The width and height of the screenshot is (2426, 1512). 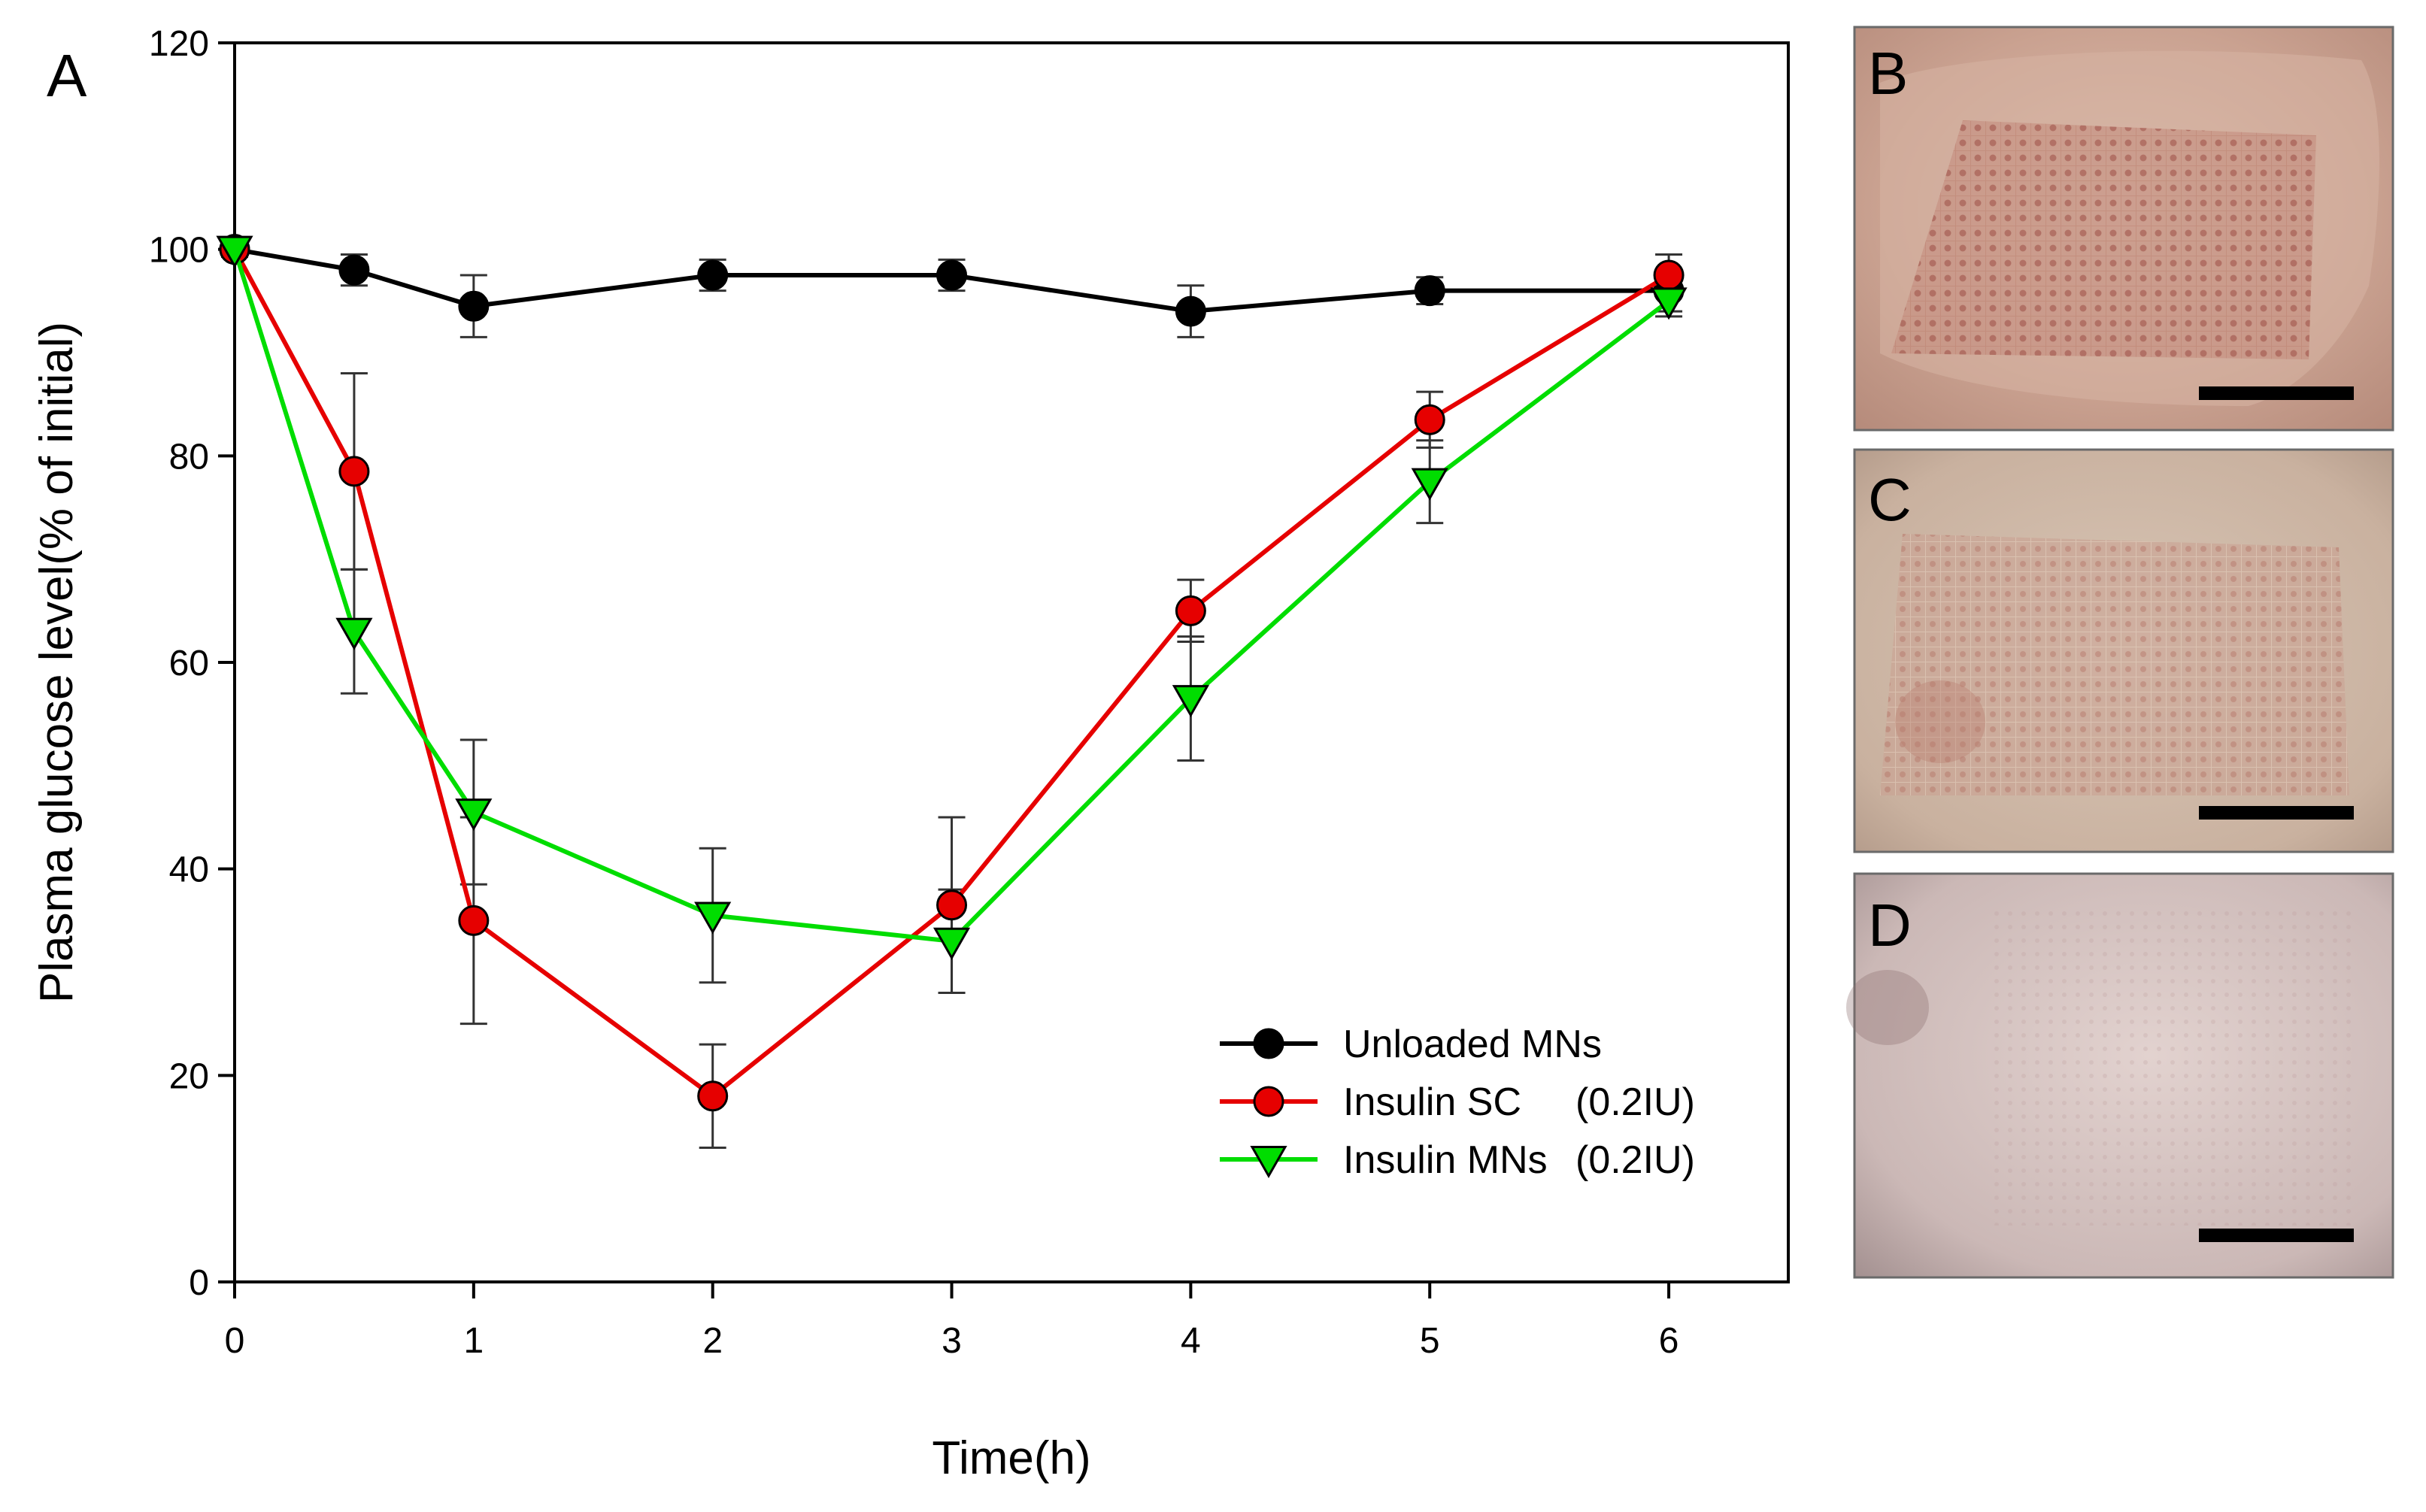 I want to click on legend-series-name: Unloaded MNs, so click(x=1473, y=1044).